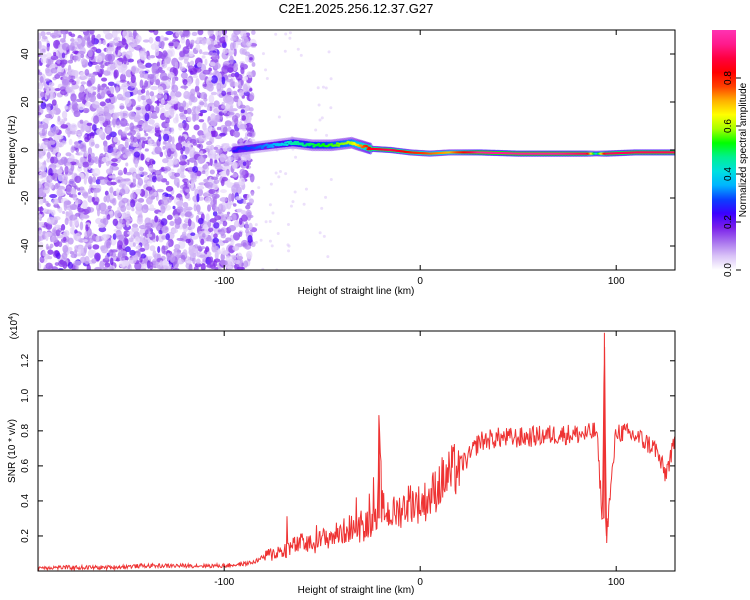  Describe the element at coordinates (732, 174) in the screenshot. I see `colorbar-ticks: 0.0 0.2 0.4 0.6 0.8` at that location.